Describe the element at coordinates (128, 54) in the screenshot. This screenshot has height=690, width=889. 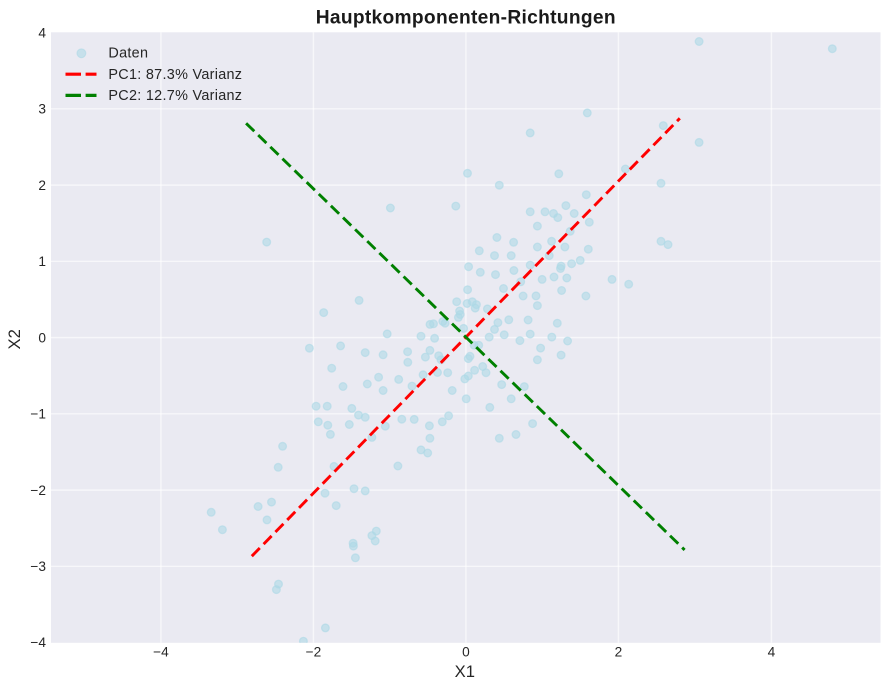
I see `svg-text: Daten` at that location.